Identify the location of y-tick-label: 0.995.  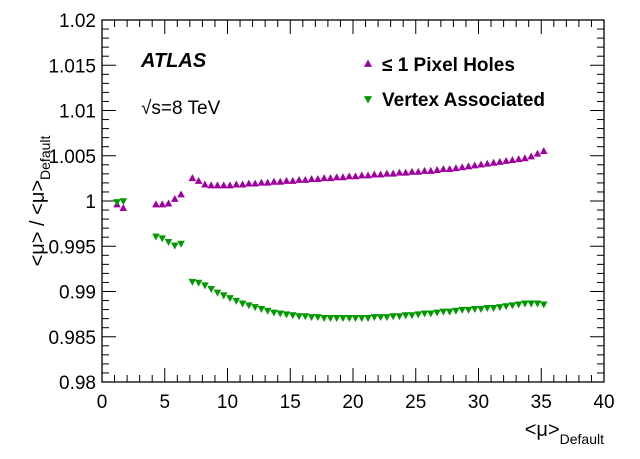
(72, 247).